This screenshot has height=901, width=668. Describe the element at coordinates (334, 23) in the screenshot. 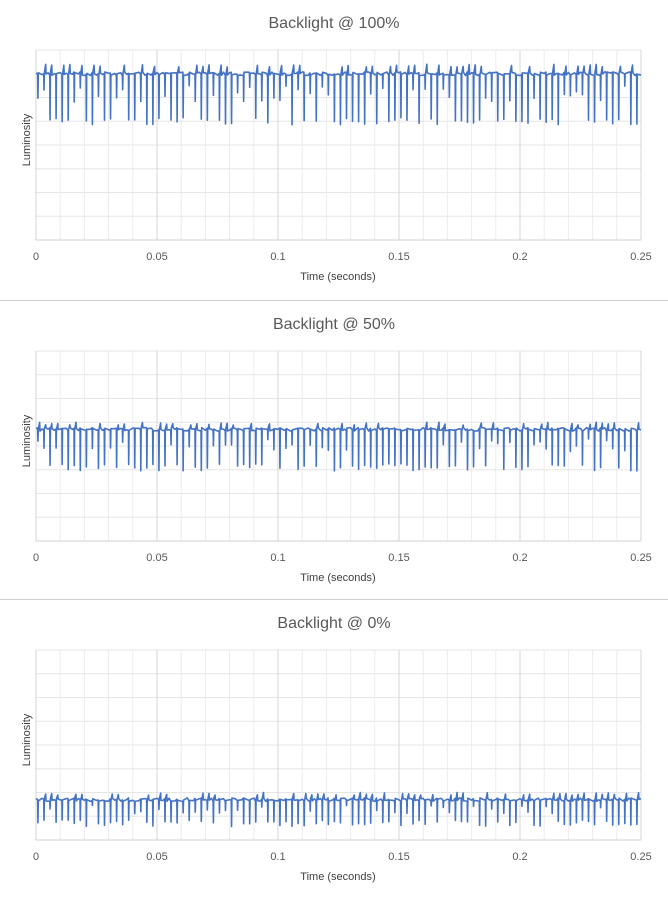

I see `chart-title: Backlight @ 100%` at that location.